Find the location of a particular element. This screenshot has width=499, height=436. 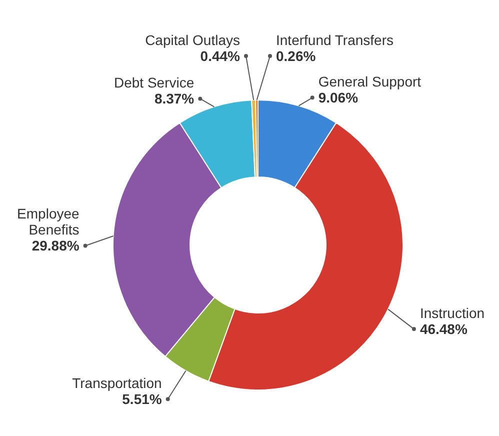

slice-label: Instruction is located at coordinates (452, 313).